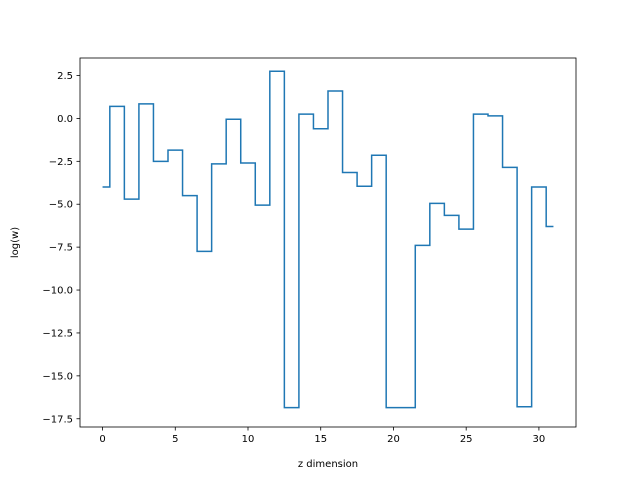 Image resolution: width=640 pixels, height=480 pixels. Describe the element at coordinates (320, 439) in the screenshot. I see `x-tick-label: 15` at that location.